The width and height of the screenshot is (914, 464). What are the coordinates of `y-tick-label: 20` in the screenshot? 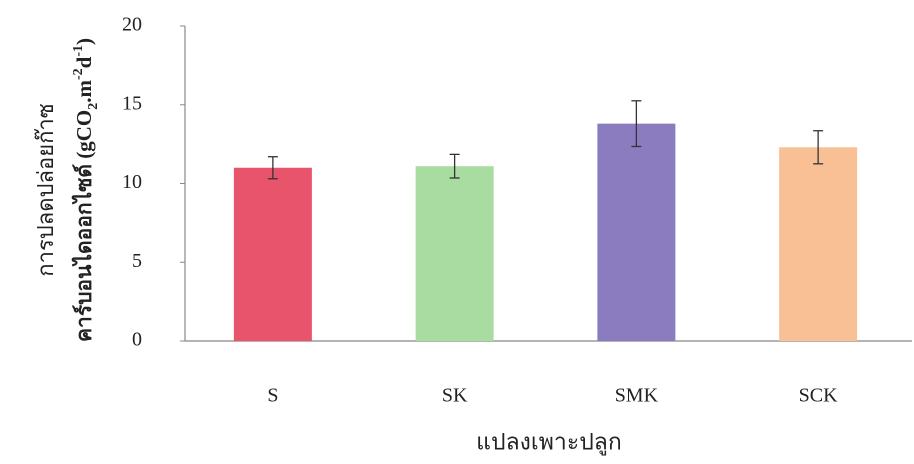 It's located at (132, 25).